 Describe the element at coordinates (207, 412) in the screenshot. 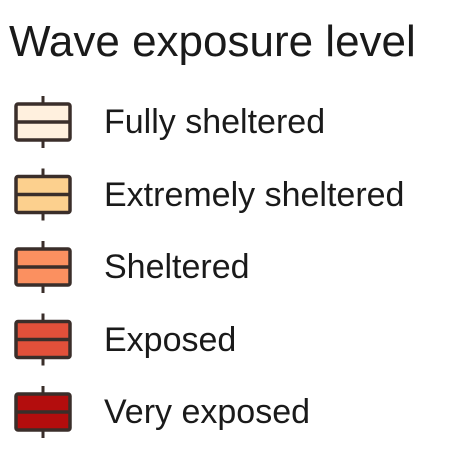

I see `legend-label-5: Very exposed` at that location.